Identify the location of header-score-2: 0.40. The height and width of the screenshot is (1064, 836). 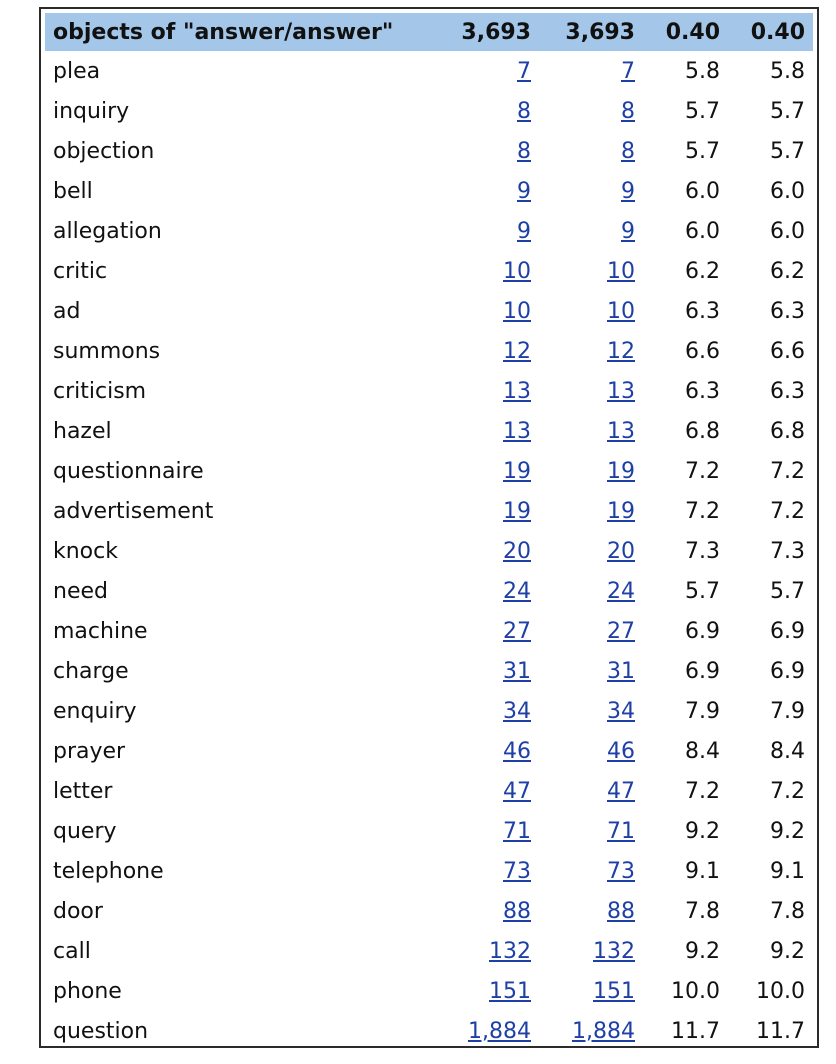
(770, 32).